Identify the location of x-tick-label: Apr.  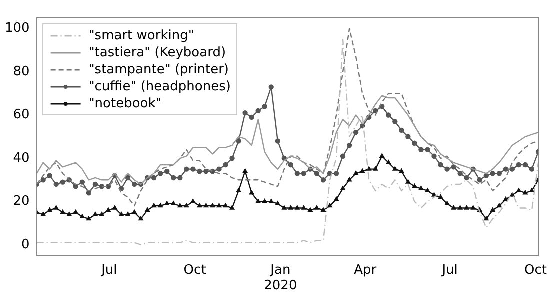
(366, 270).